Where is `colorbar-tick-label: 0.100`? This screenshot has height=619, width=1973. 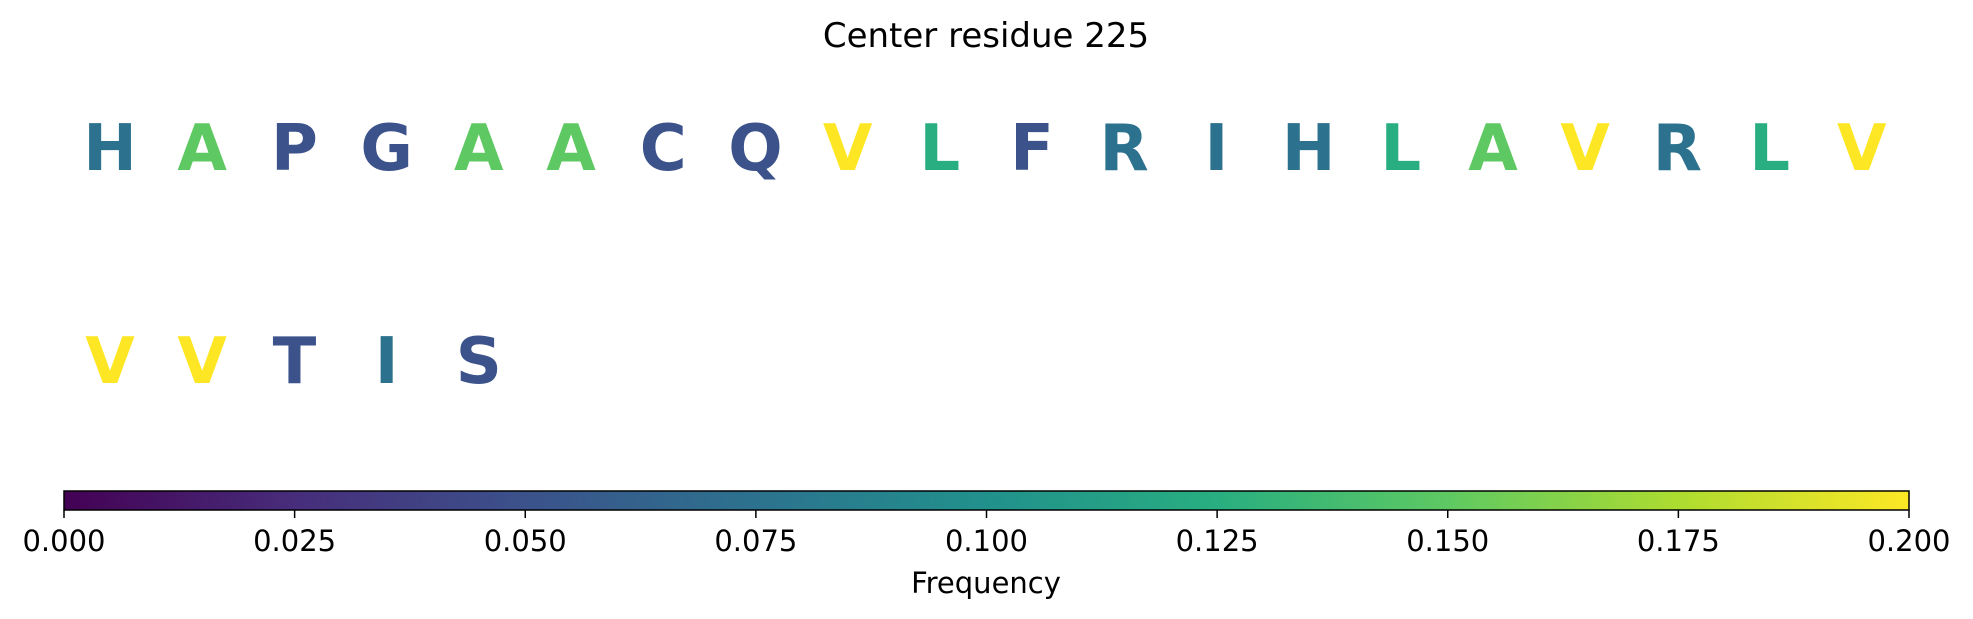 colorbar-tick-label: 0.100 is located at coordinates (986, 541).